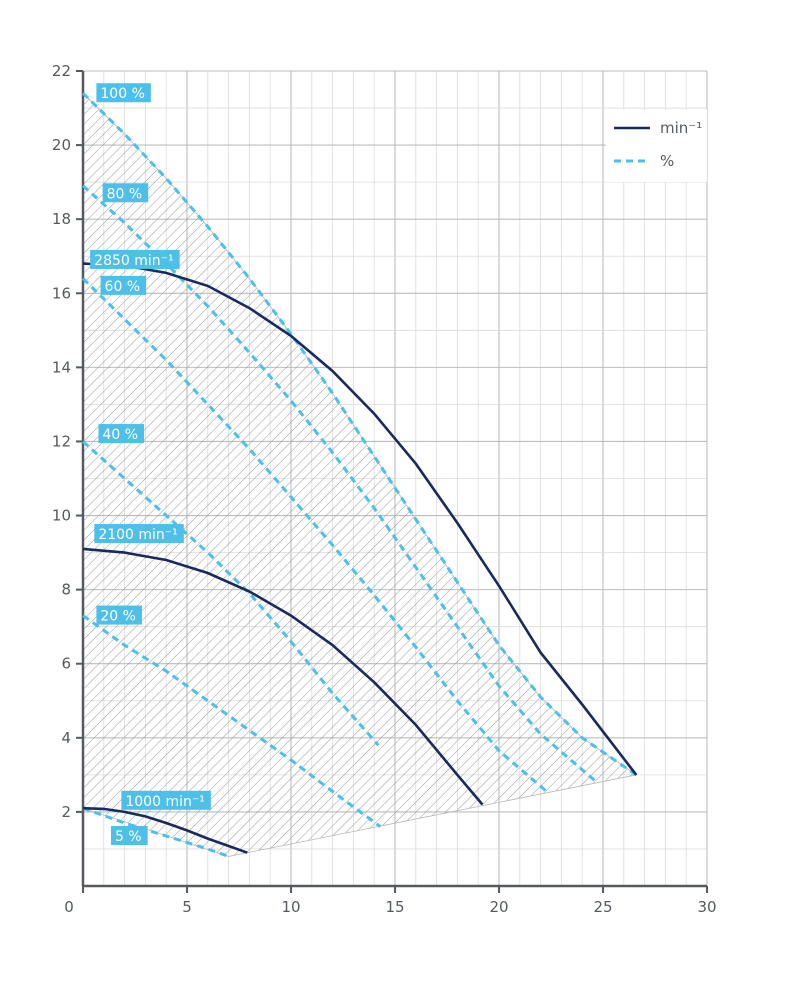  Describe the element at coordinates (667, 161) in the screenshot. I see `legend-label: %` at that location.